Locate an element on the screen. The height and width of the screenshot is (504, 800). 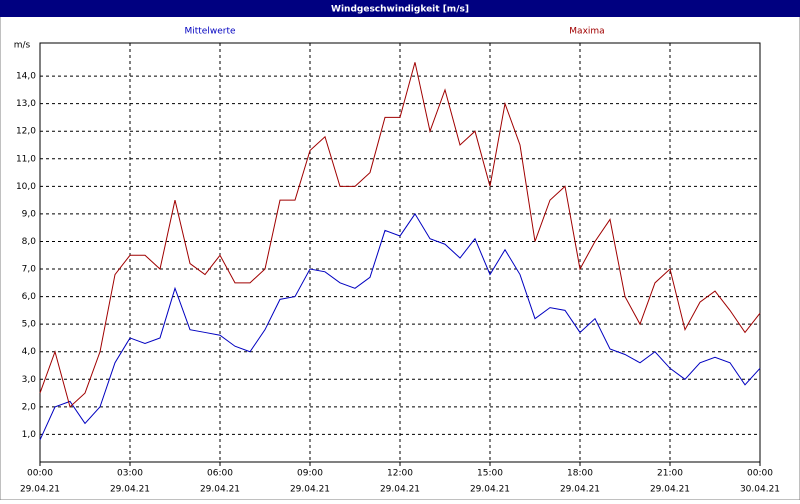
y-tick-label: 13,0 is located at coordinates (26, 104).